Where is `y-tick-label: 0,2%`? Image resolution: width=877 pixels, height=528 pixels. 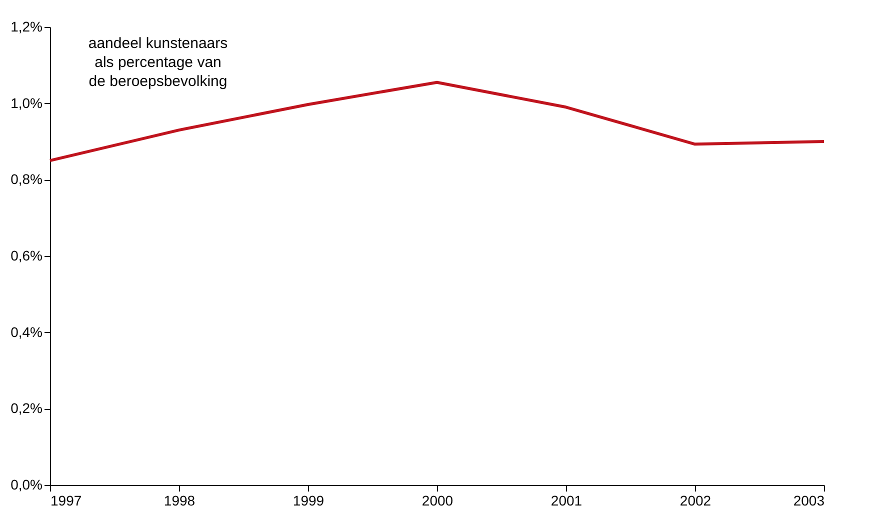 y-tick-label: 0,2% is located at coordinates (26, 408).